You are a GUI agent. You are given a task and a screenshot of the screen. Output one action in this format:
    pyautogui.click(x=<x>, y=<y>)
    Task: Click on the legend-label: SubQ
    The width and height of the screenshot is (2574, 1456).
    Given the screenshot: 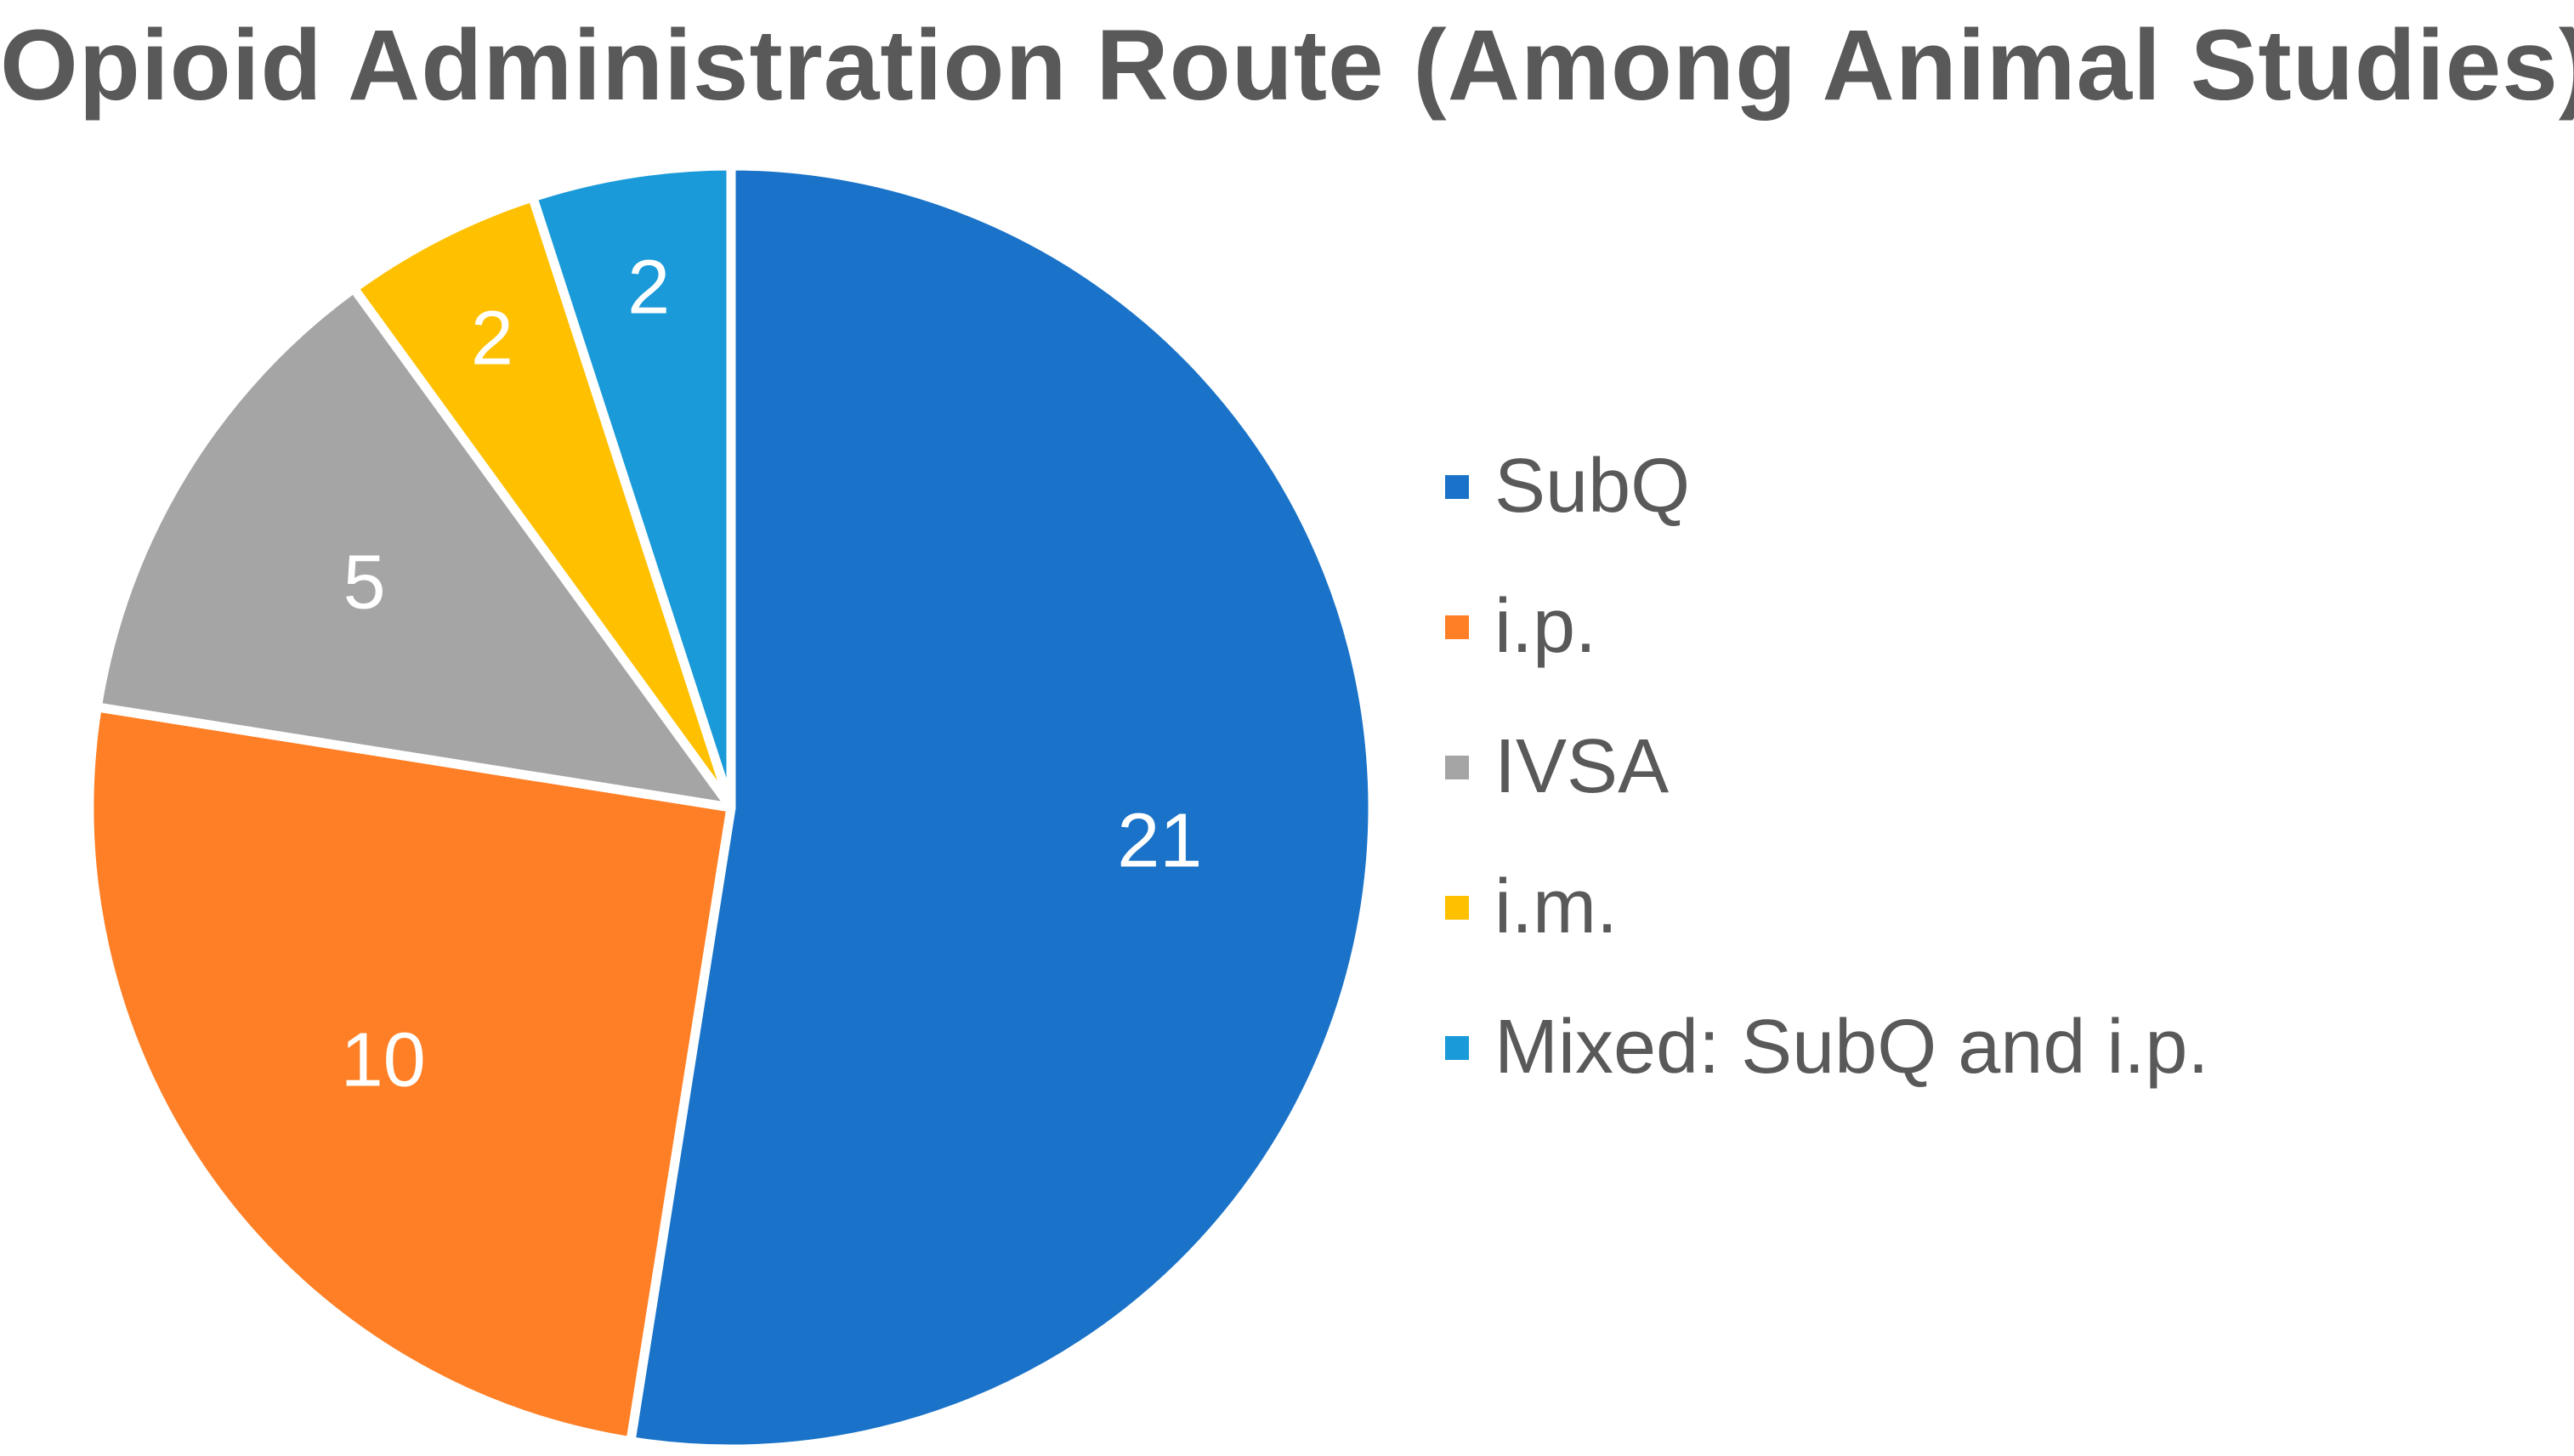 What is the action you would take?
    pyautogui.click(x=1593, y=487)
    